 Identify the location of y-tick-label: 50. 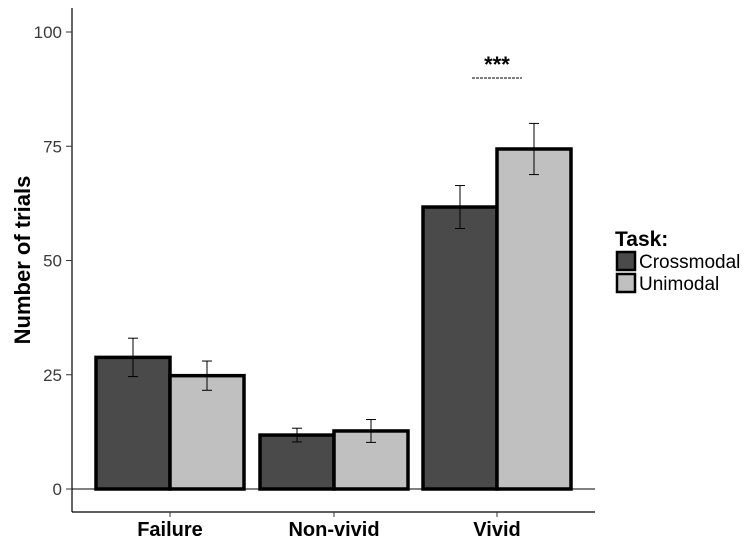
(52, 261).